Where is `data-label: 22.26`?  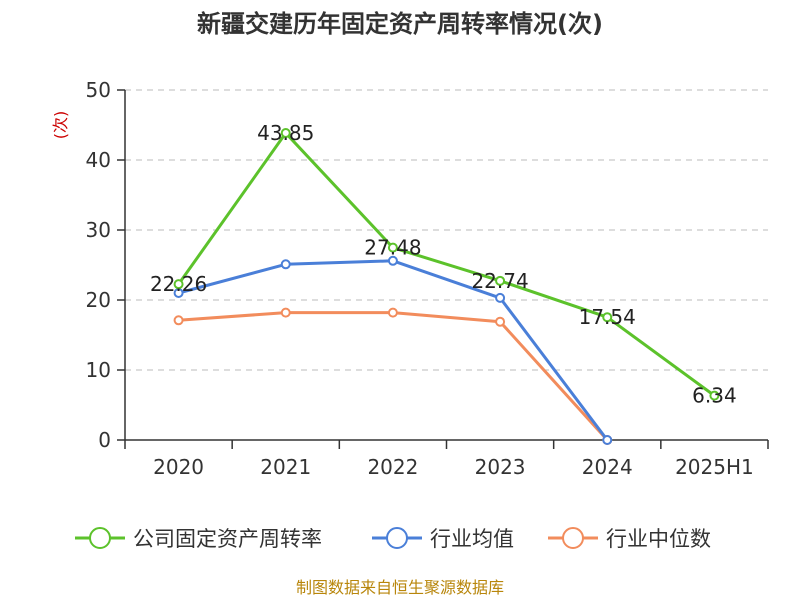 data-label: 22.26 is located at coordinates (178, 284).